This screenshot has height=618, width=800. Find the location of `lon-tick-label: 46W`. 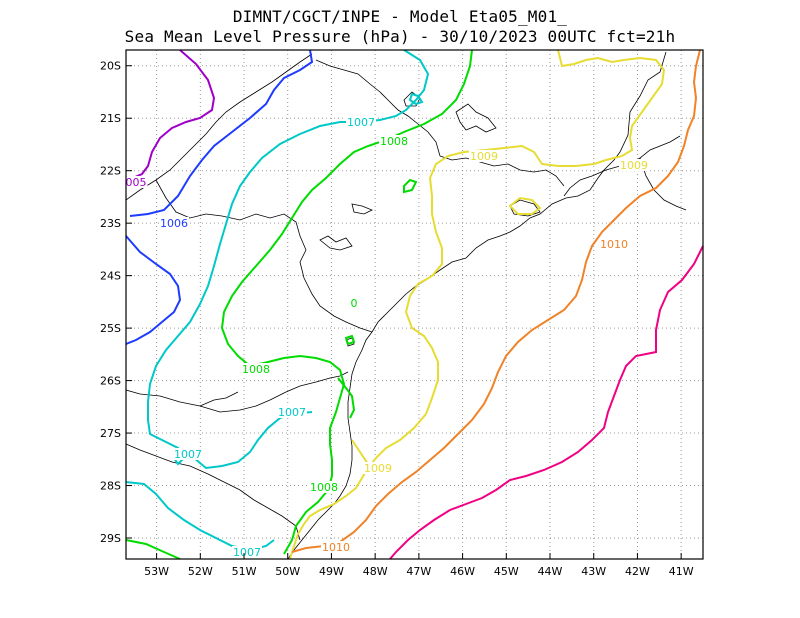

lon-tick-label: 46W is located at coordinates (462, 571).